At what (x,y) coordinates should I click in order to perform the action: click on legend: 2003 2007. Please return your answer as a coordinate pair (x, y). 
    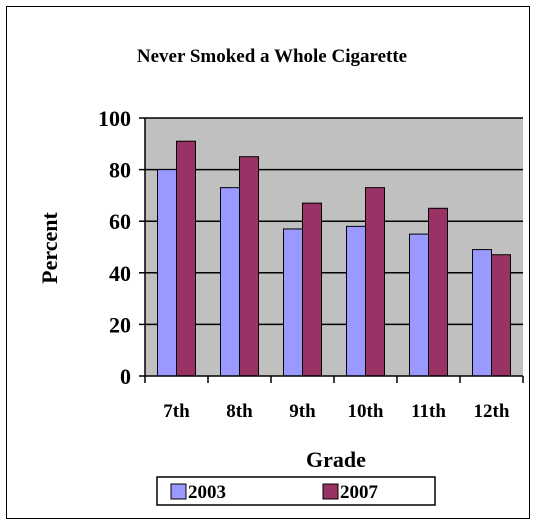
    Looking at the image, I should click on (296, 491).